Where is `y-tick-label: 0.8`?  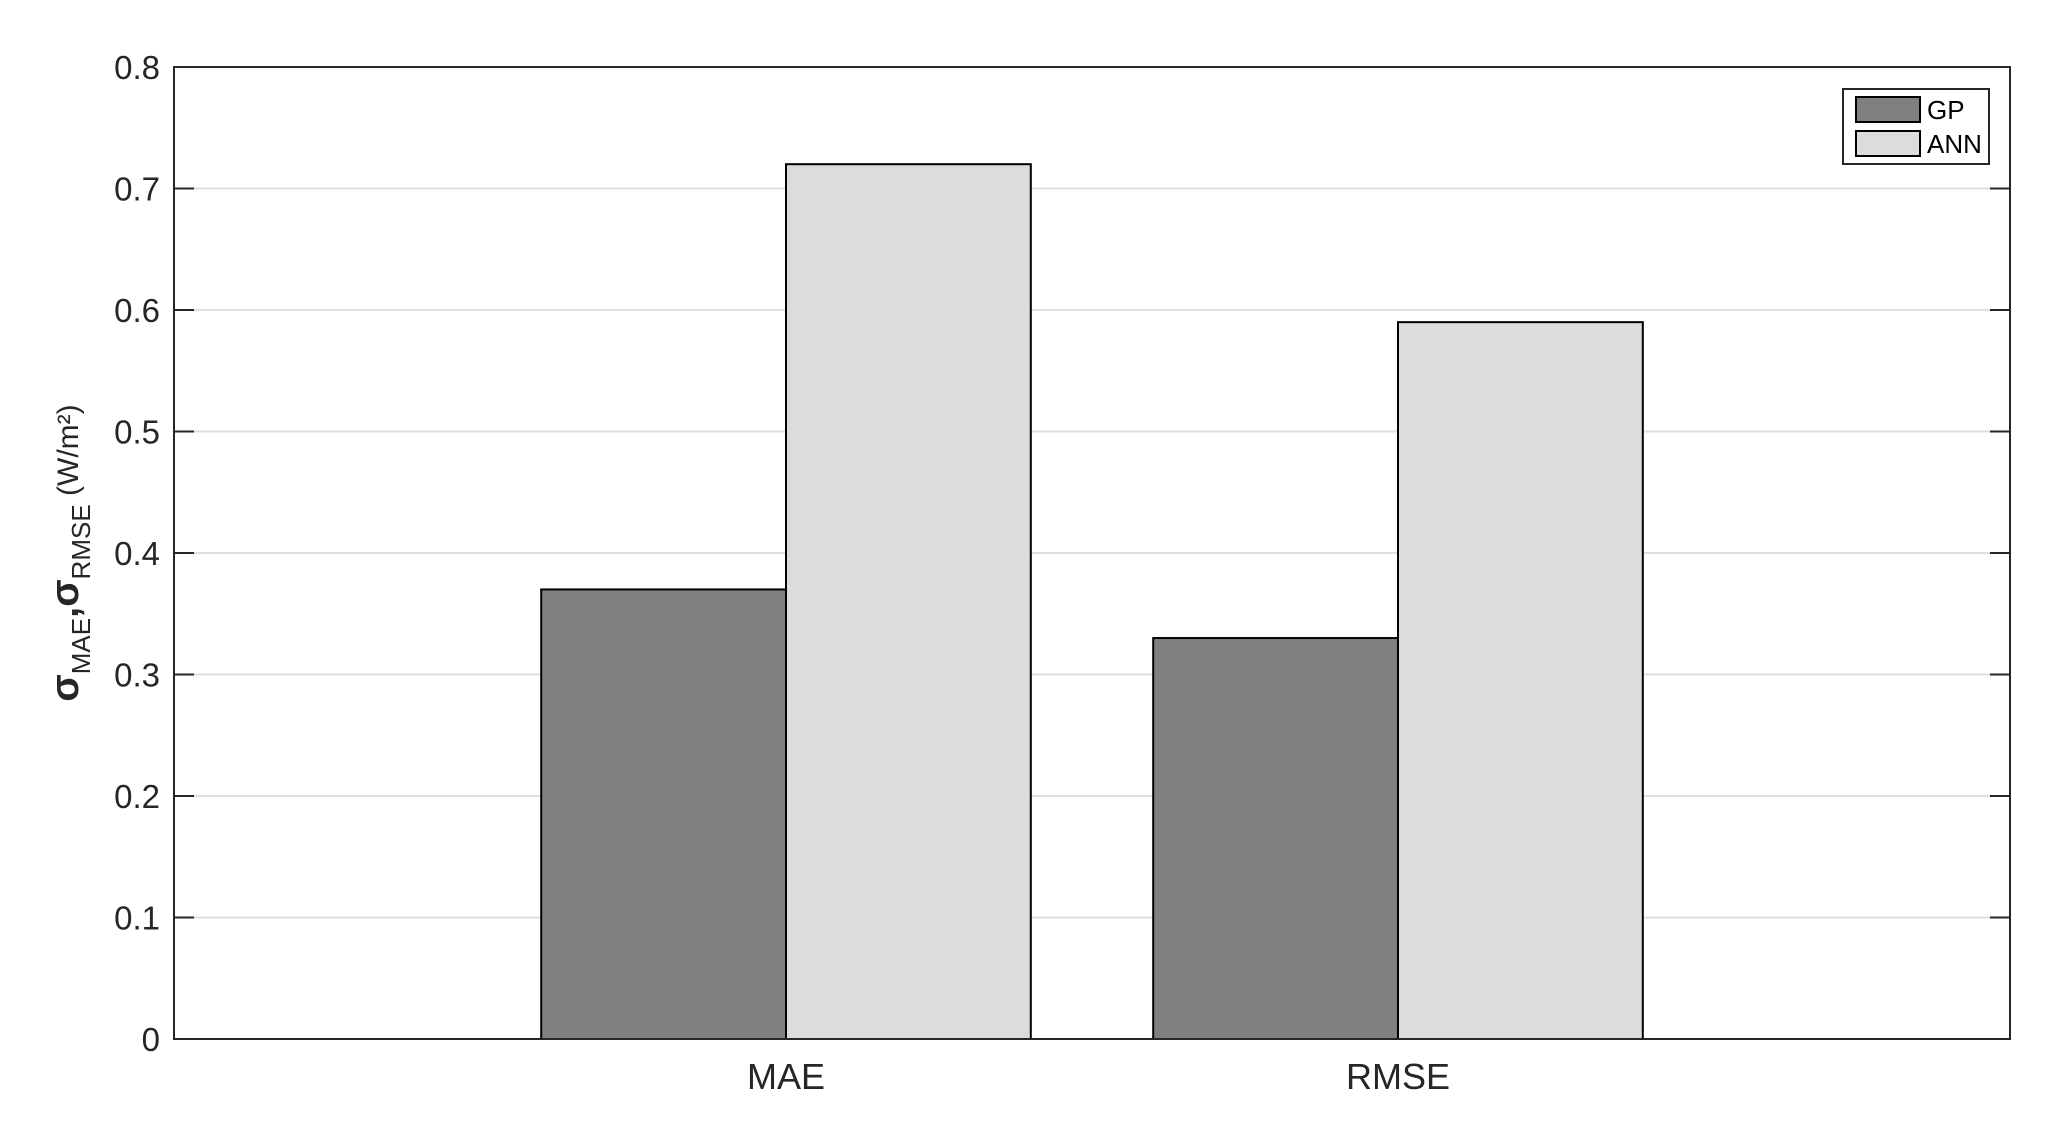
y-tick-label: 0.8 is located at coordinates (137, 67).